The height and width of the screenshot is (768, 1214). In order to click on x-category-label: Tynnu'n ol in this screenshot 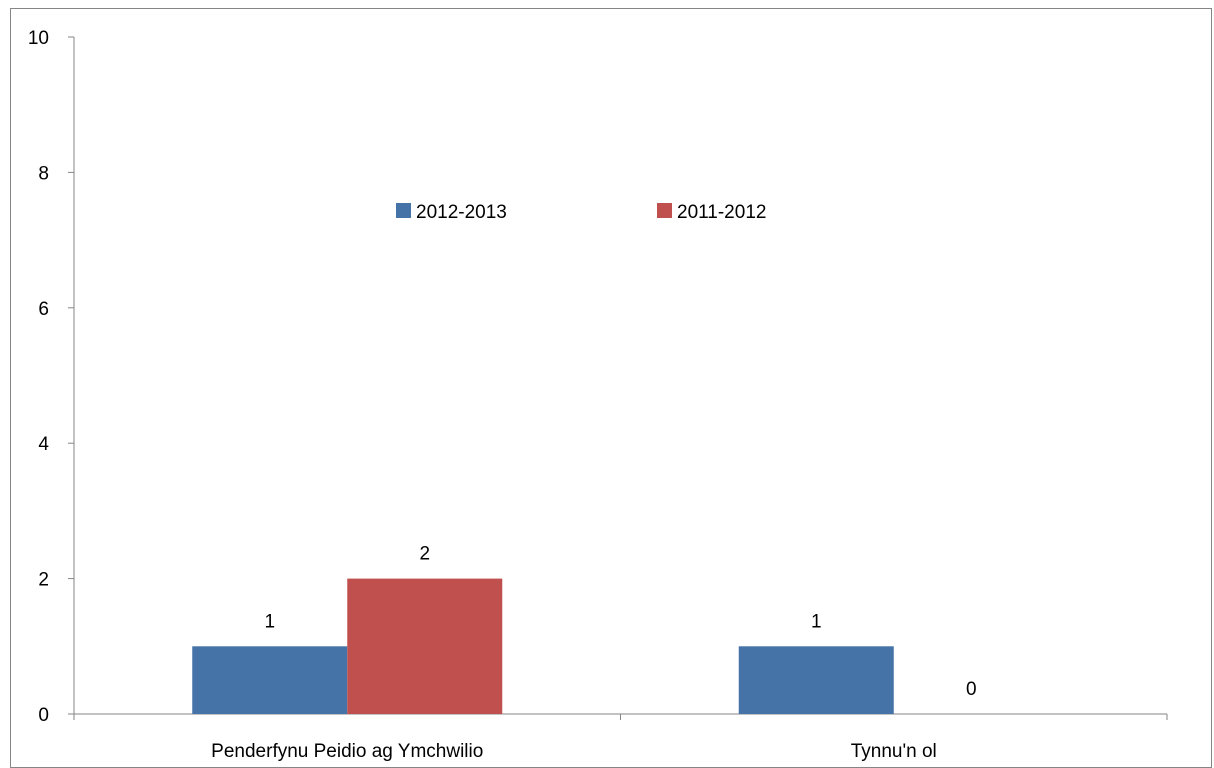, I will do `click(894, 751)`.